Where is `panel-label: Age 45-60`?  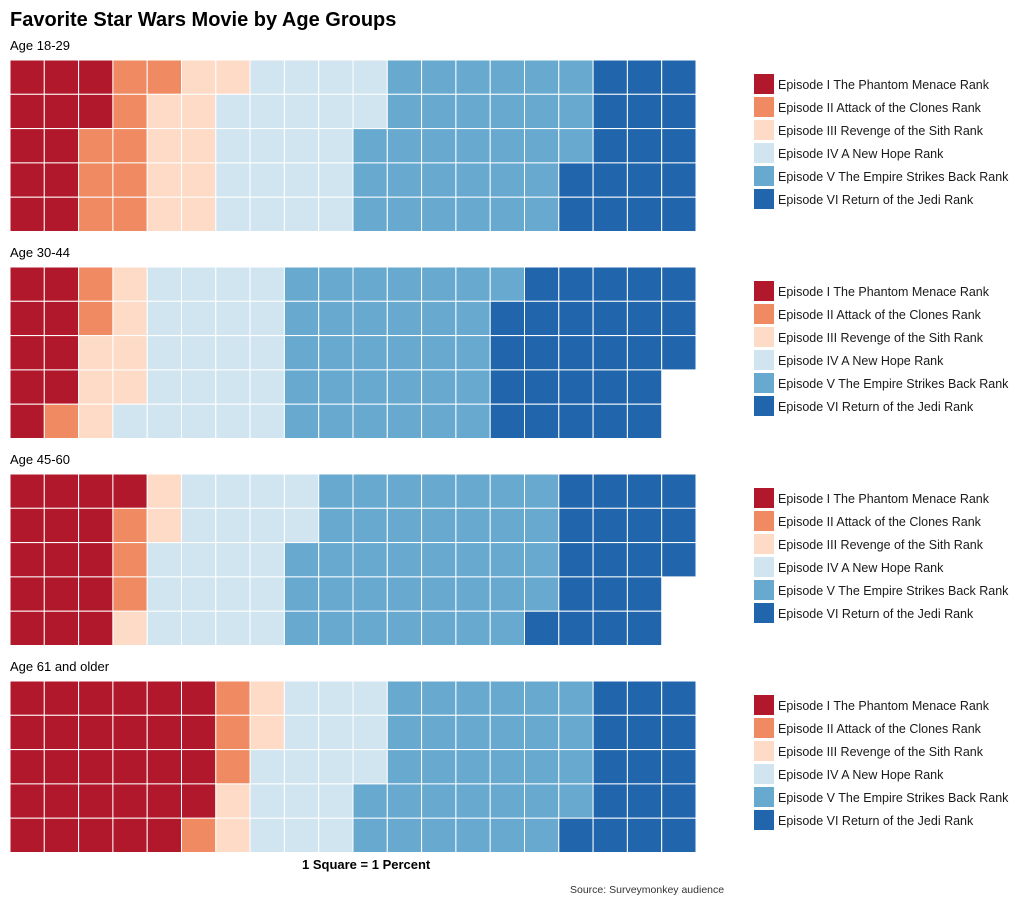
panel-label: Age 45-60 is located at coordinates (40, 459).